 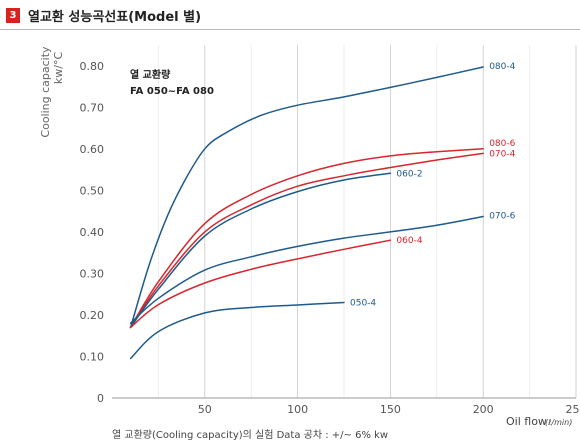 I want to click on series-label-060-2: 060-2, so click(x=409, y=174).